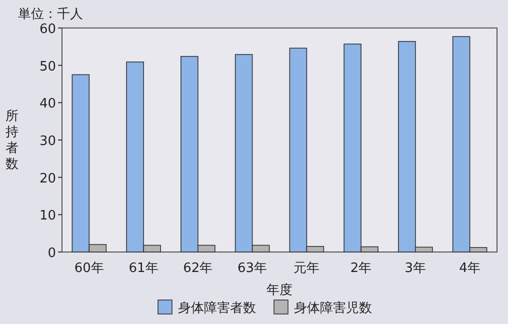 Image resolution: width=508 pixels, height=324 pixels. I want to click on x-tick-label: 63年, so click(253, 268).